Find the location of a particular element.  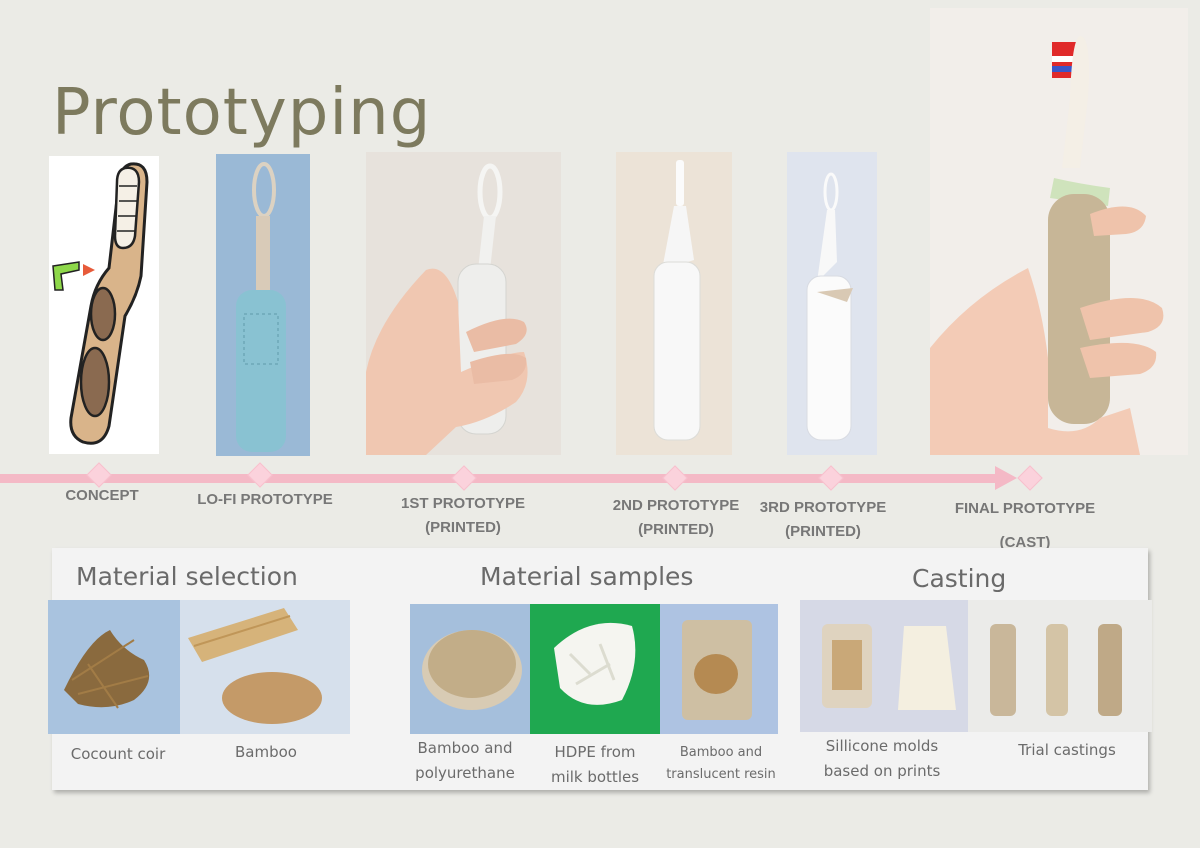

caption-coconut-coir: Cocount coir is located at coordinates (118, 754).